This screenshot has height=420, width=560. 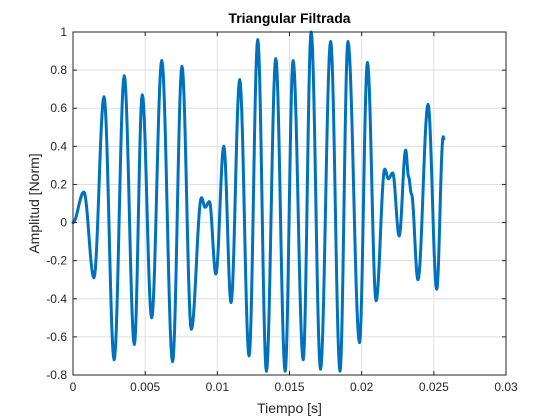 What do you see at coordinates (289, 18) in the screenshot?
I see `chart-title: Triangular Filtrada` at bounding box center [289, 18].